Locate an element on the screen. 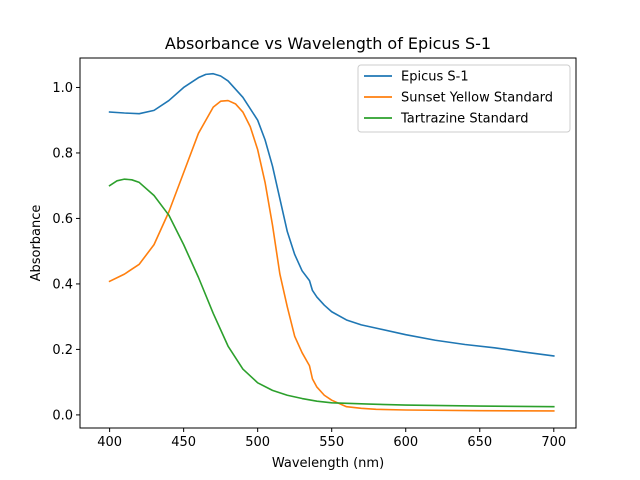  x-tick-label: 700 is located at coordinates (553, 442).